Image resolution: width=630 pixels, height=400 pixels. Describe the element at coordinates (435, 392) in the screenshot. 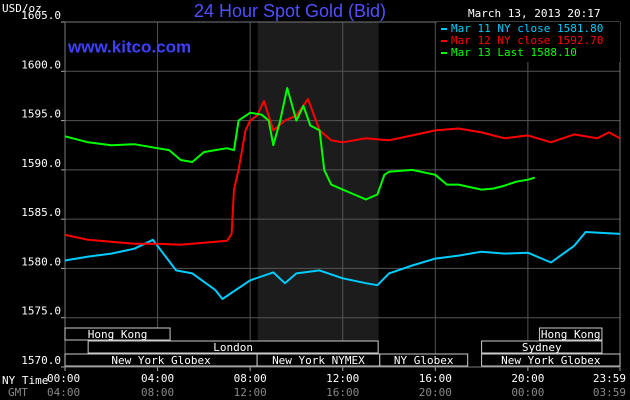

I see `gmt-tick-label: 20:00` at that location.